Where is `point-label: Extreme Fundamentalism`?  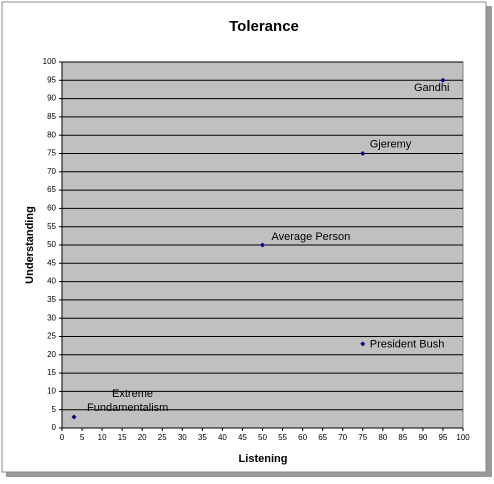 point-label: Extreme Fundamentalism is located at coordinates (127, 401).